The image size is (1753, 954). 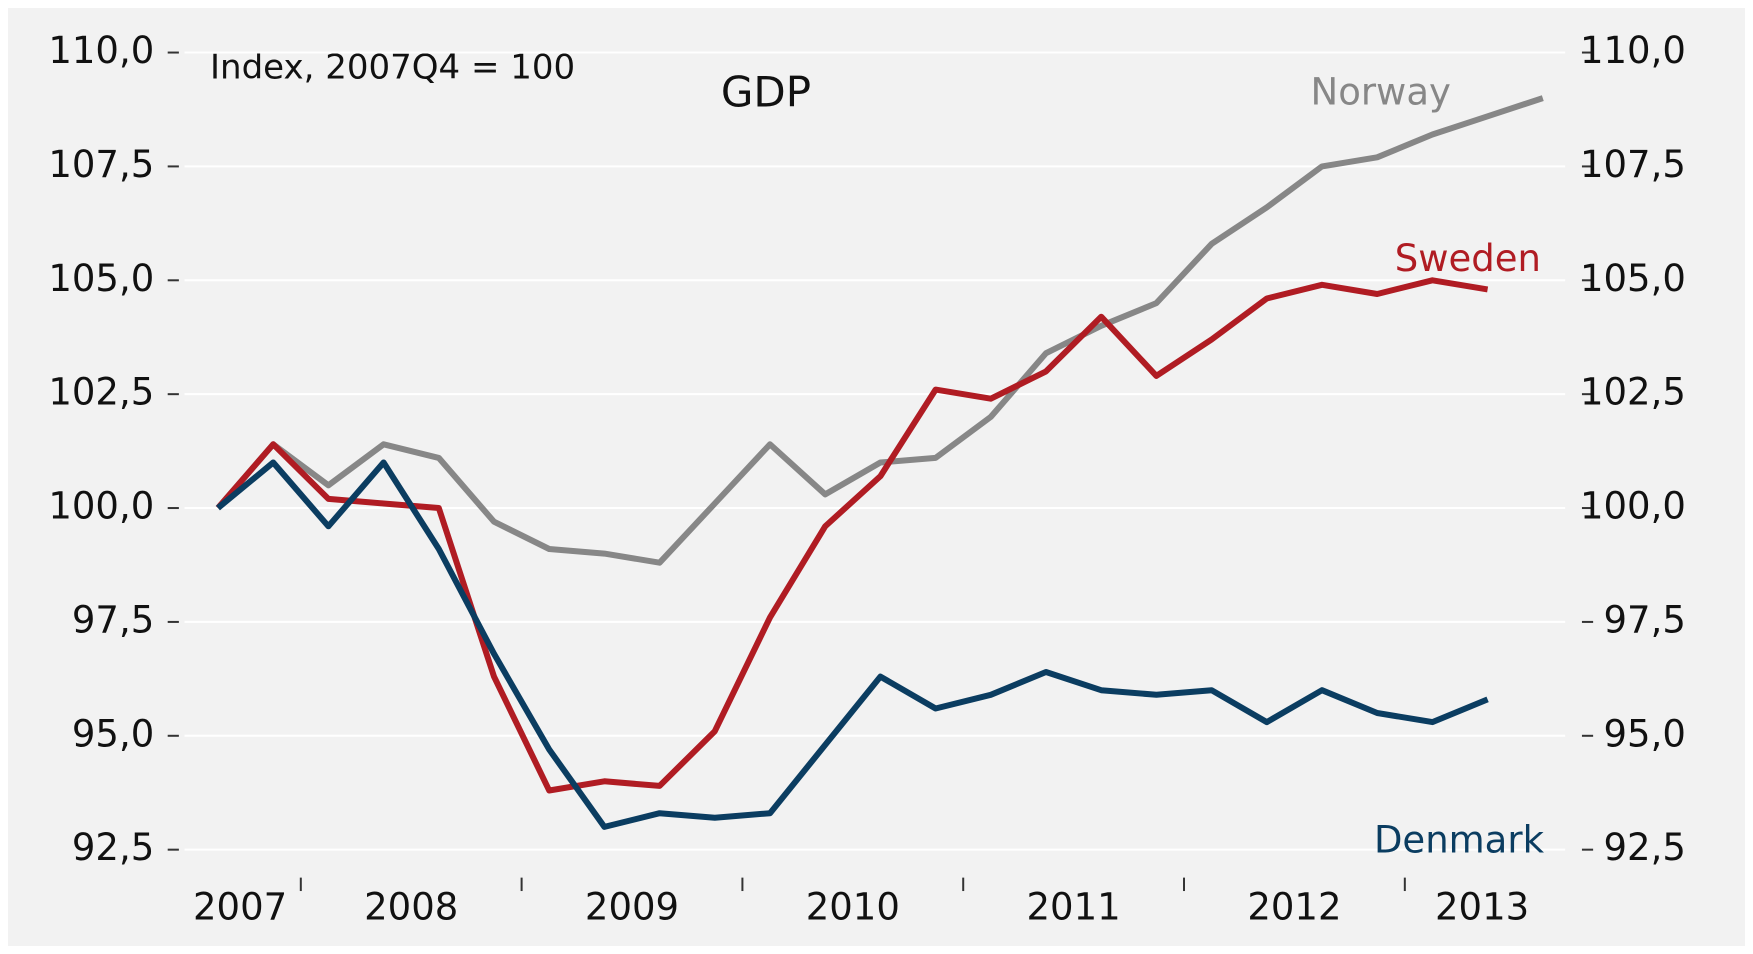 What do you see at coordinates (101, 506) in the screenshot?
I see `y-tick-label: 100,0` at bounding box center [101, 506].